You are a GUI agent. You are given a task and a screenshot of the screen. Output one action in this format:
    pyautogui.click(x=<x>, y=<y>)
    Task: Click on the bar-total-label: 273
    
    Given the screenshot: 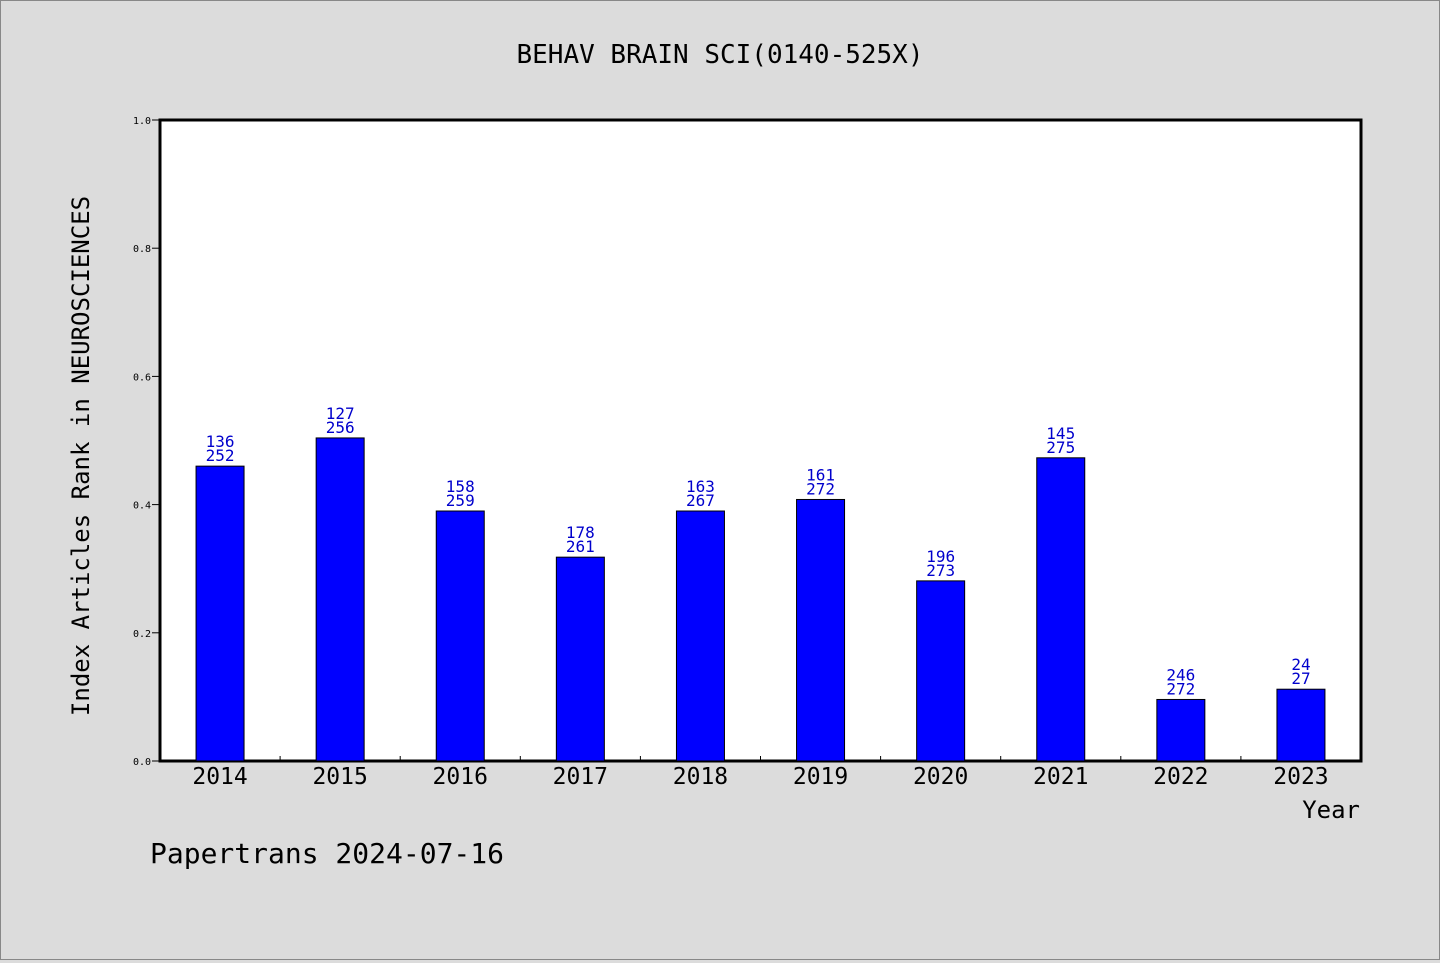 What is the action you would take?
    pyautogui.click(x=940, y=570)
    